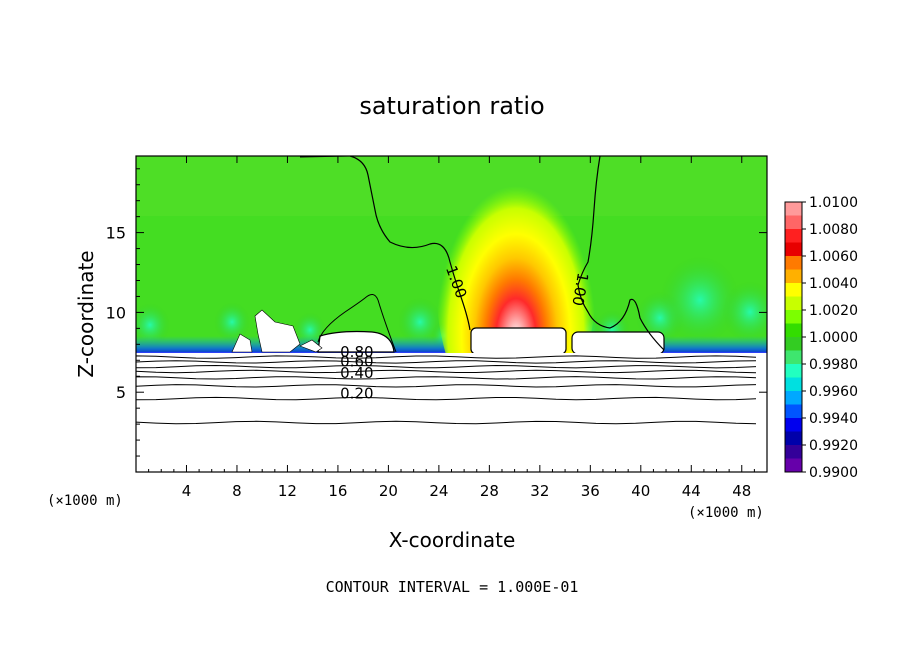 The image size is (904, 654). I want to click on colorbar-label: 0.9940, so click(833, 419).